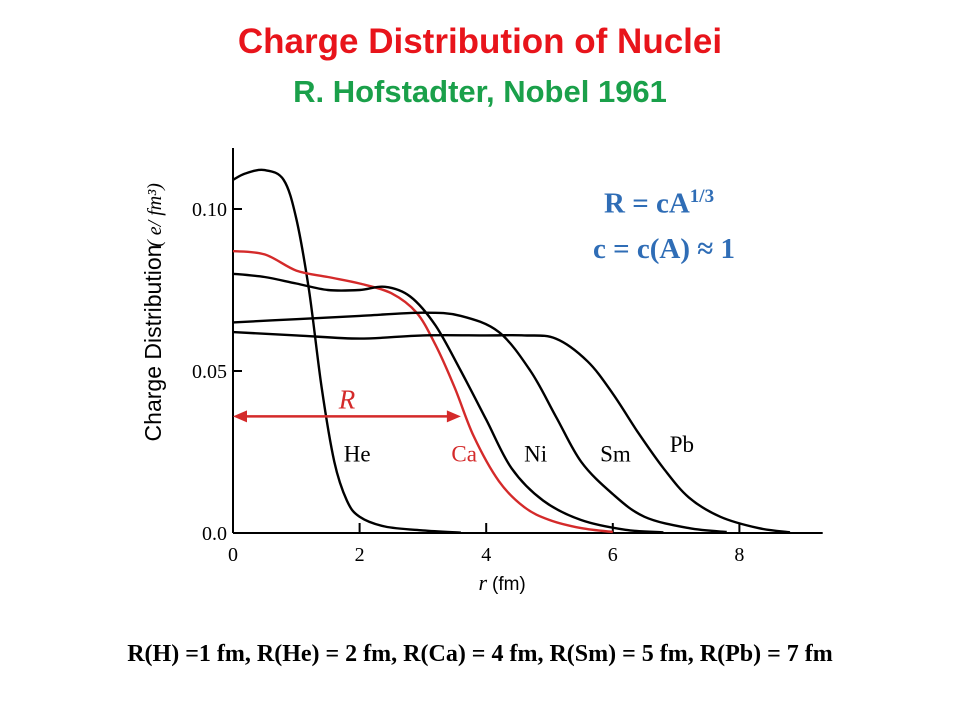  I want to click on curve-he, so click(346, 351).